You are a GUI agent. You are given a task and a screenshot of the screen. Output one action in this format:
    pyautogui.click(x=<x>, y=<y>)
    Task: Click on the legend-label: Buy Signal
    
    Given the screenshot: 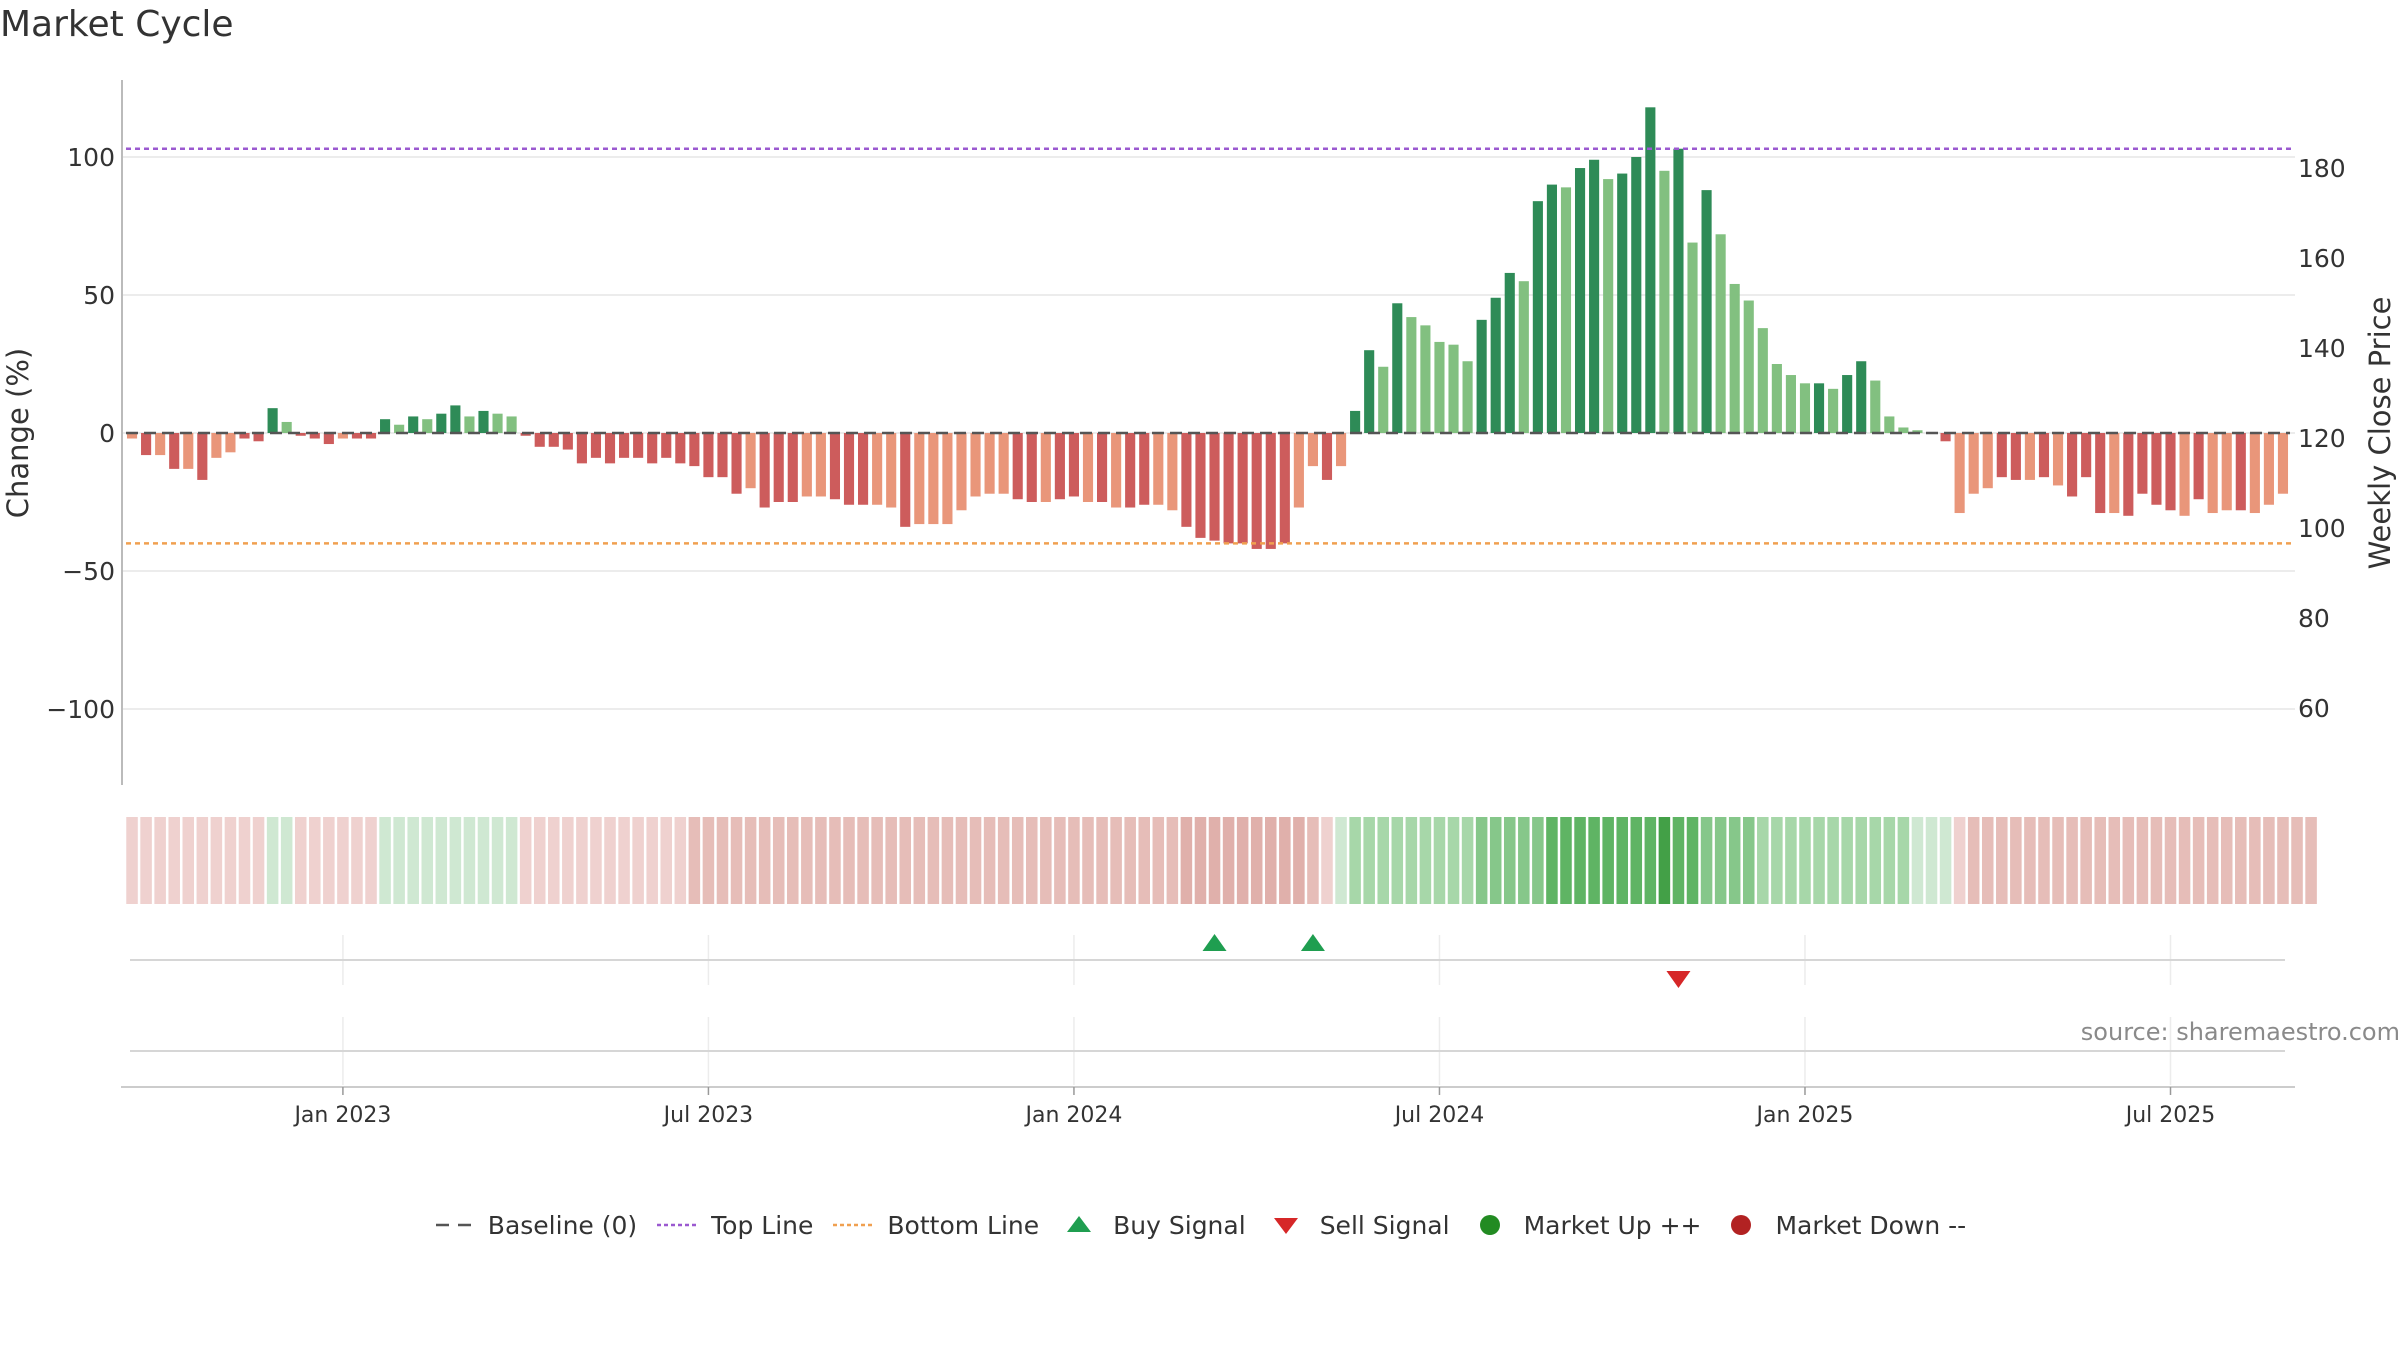 What is the action you would take?
    pyautogui.click(x=1179, y=1225)
    